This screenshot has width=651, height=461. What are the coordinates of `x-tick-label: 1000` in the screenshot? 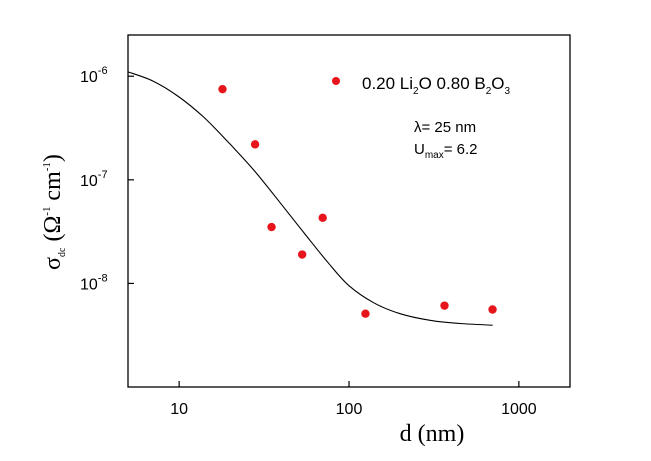 It's located at (519, 409).